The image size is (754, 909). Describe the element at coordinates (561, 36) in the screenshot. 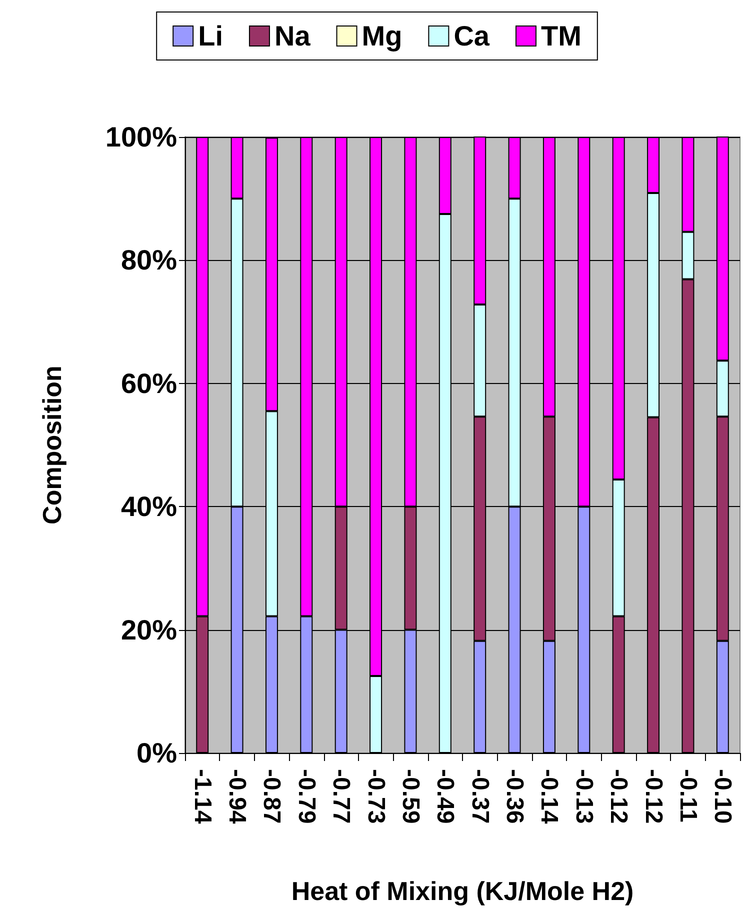

I see `legend-label: TM` at that location.